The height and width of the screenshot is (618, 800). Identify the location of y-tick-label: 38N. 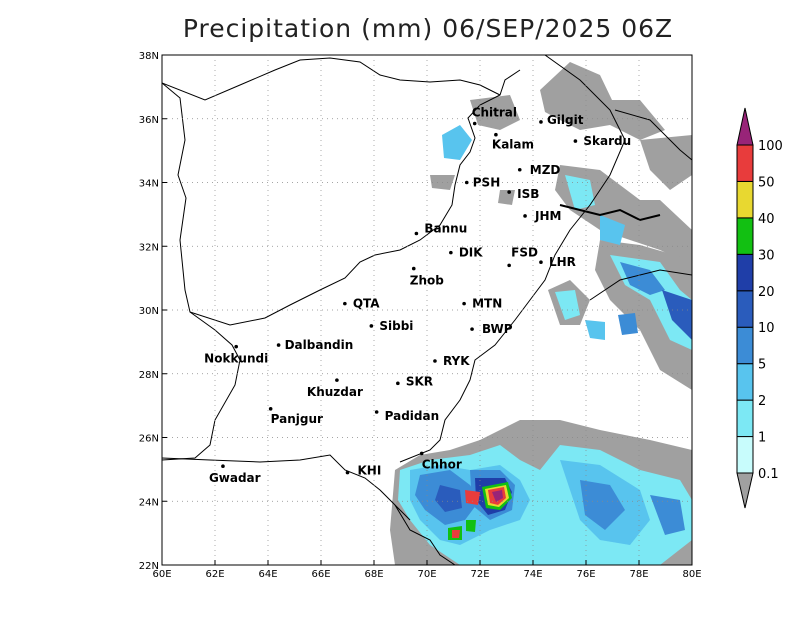
(149, 56).